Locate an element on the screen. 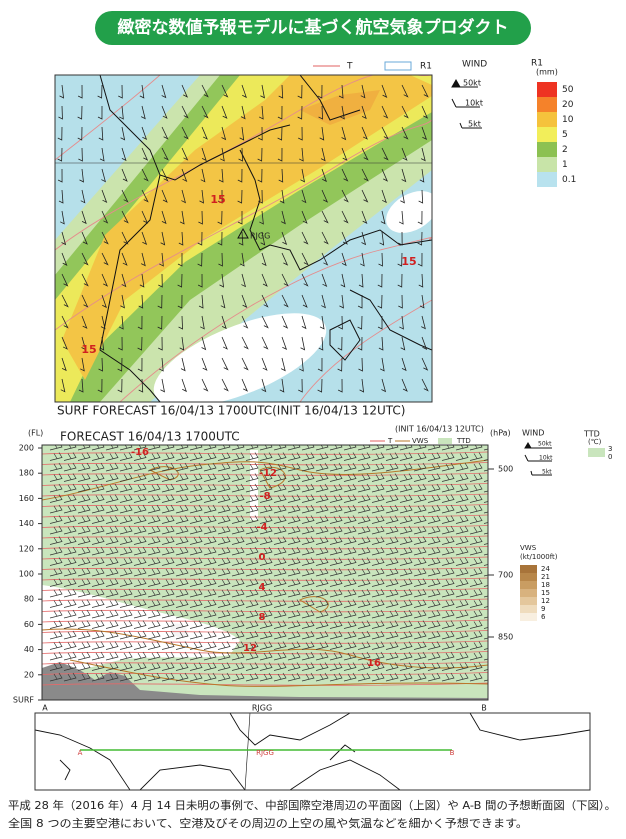  legend-r1: R1 is located at coordinates (426, 67).